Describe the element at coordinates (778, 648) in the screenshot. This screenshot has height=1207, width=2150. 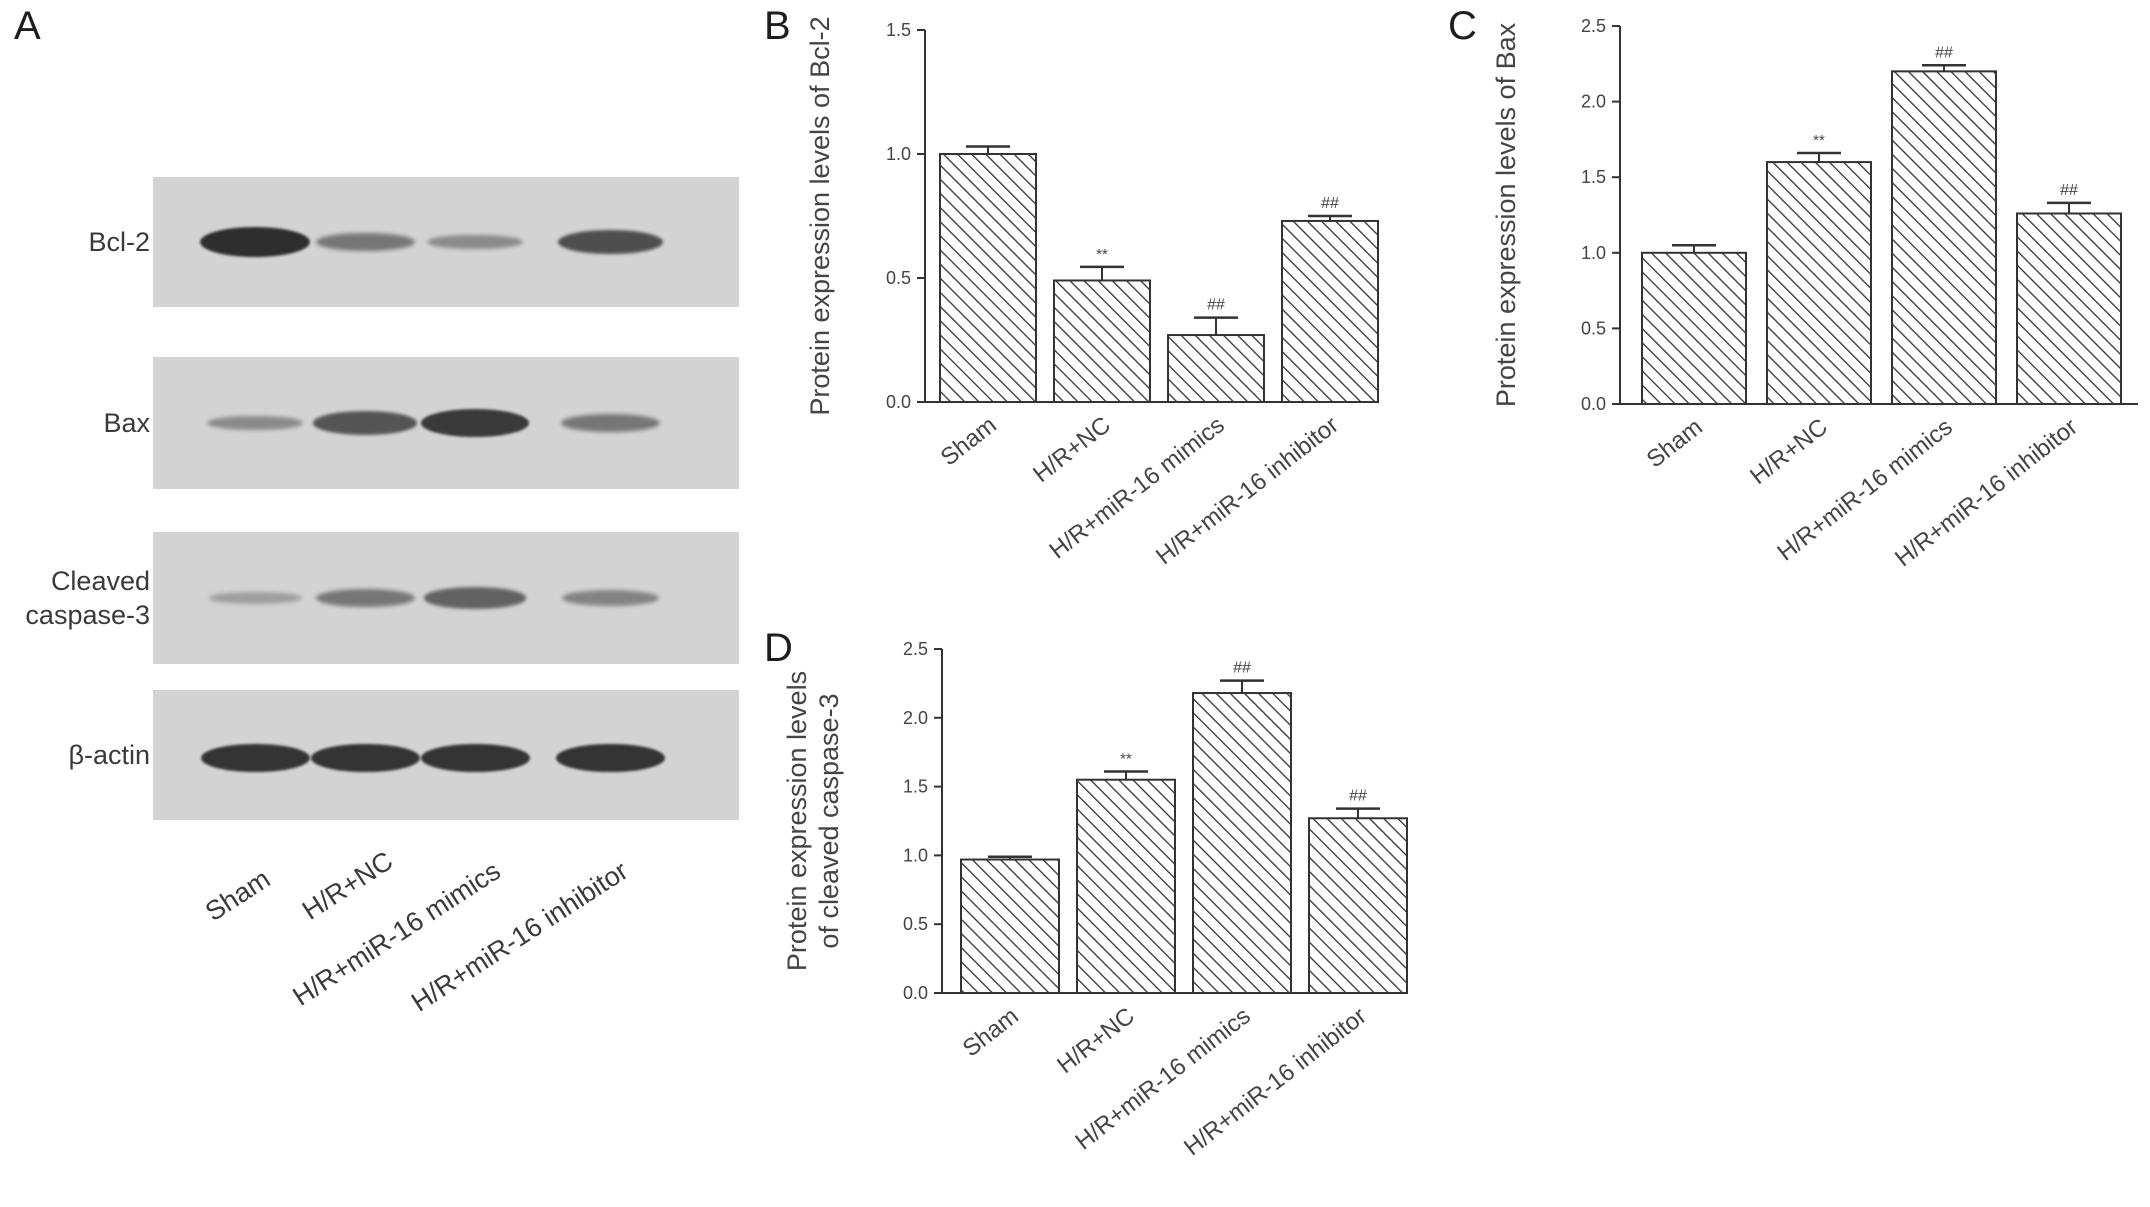
I see `panel-letter-d: D` at that location.